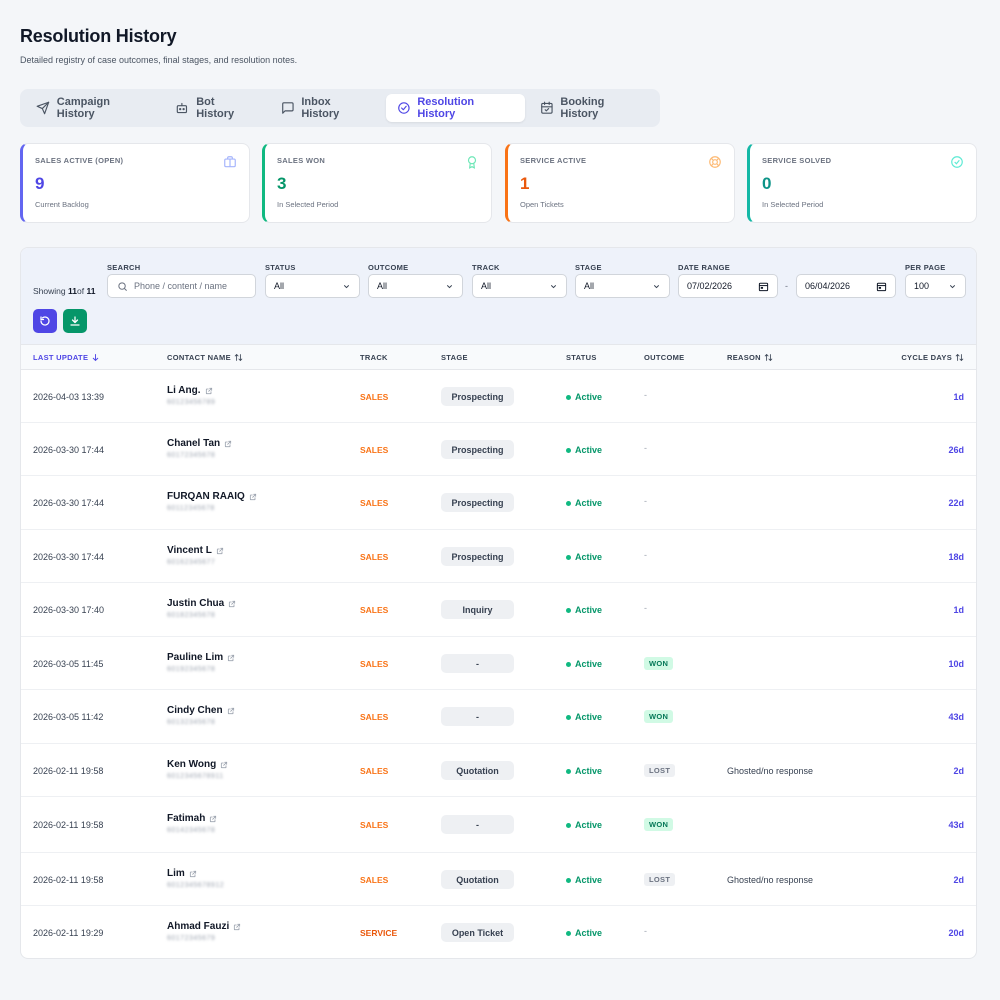 Image resolution: width=1000 pixels, height=1000 pixels. What do you see at coordinates (196, 885) in the screenshot?
I see `contact-phone: 6012345678912` at bounding box center [196, 885].